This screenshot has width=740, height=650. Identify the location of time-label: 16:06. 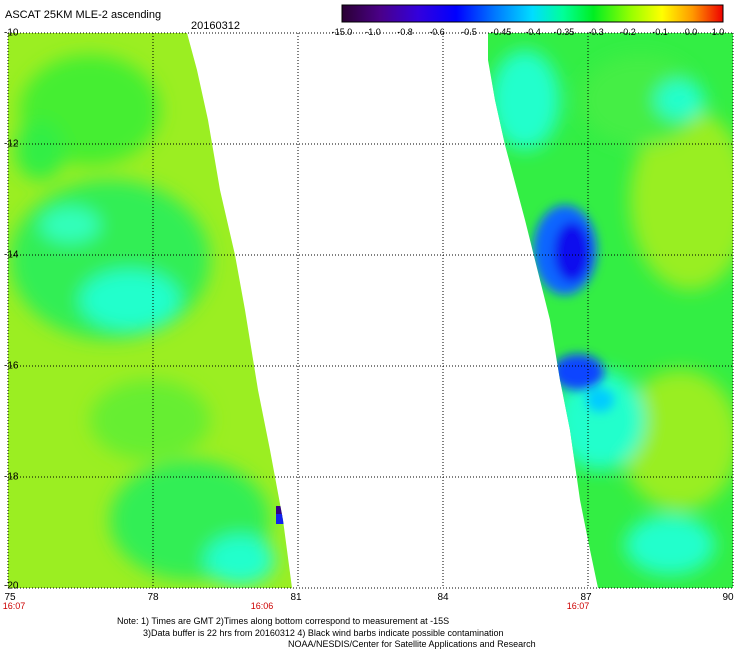
(262, 606).